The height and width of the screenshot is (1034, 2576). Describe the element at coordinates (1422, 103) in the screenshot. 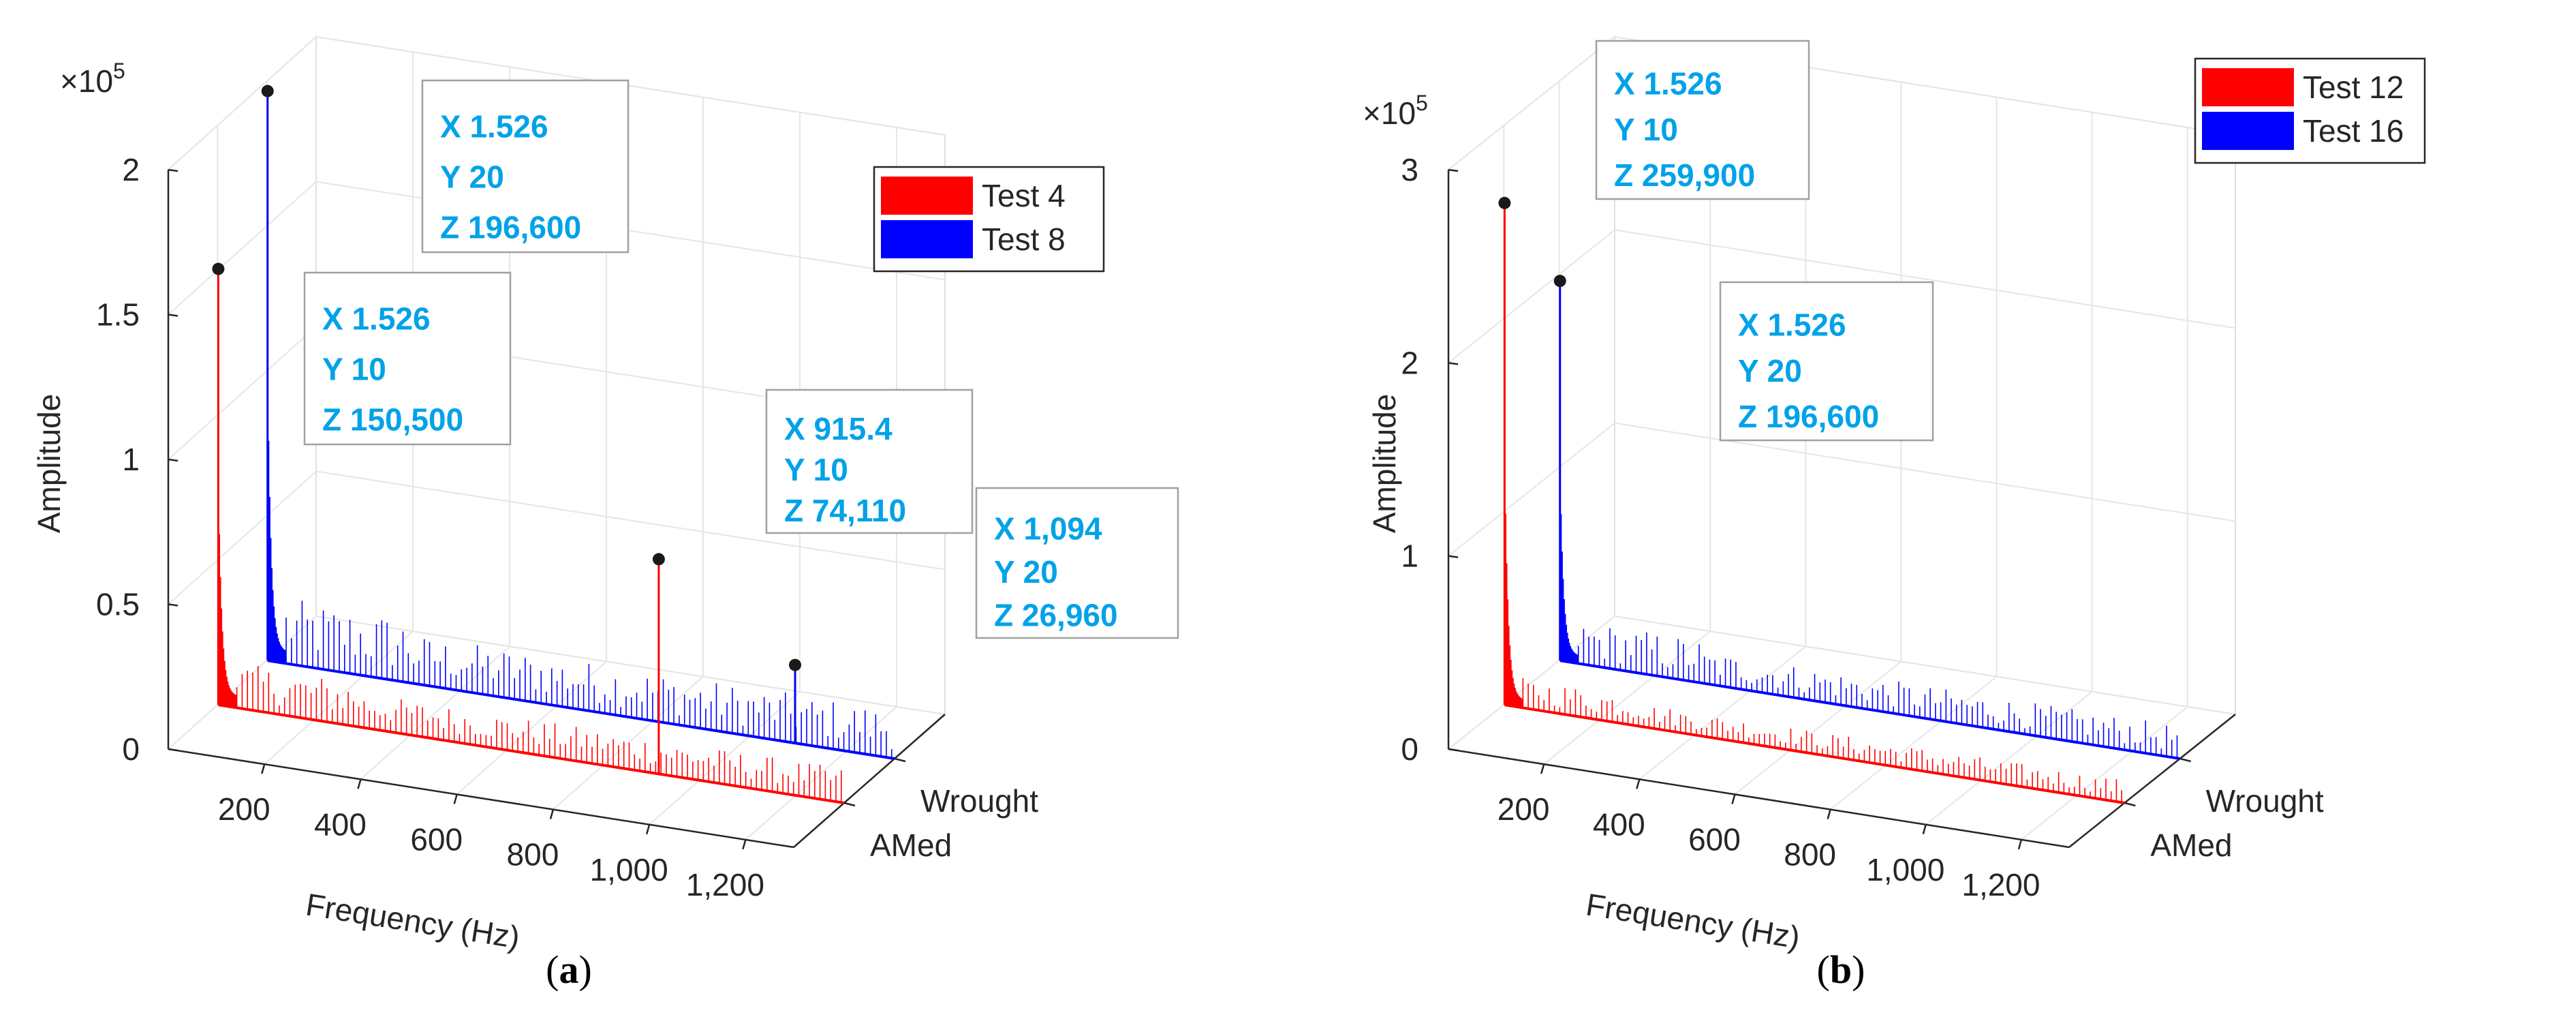

I see `multiplier-exponent: 5` at that location.